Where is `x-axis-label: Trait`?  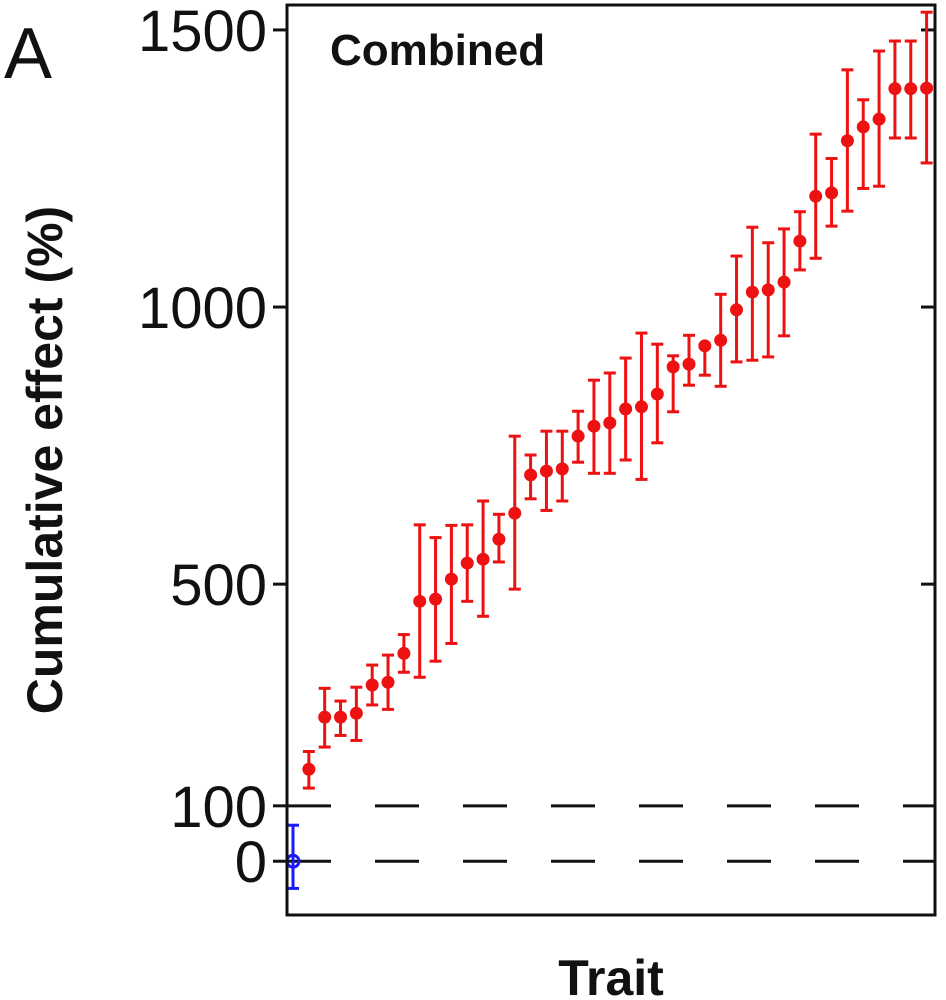
x-axis-label: Trait is located at coordinates (611, 975).